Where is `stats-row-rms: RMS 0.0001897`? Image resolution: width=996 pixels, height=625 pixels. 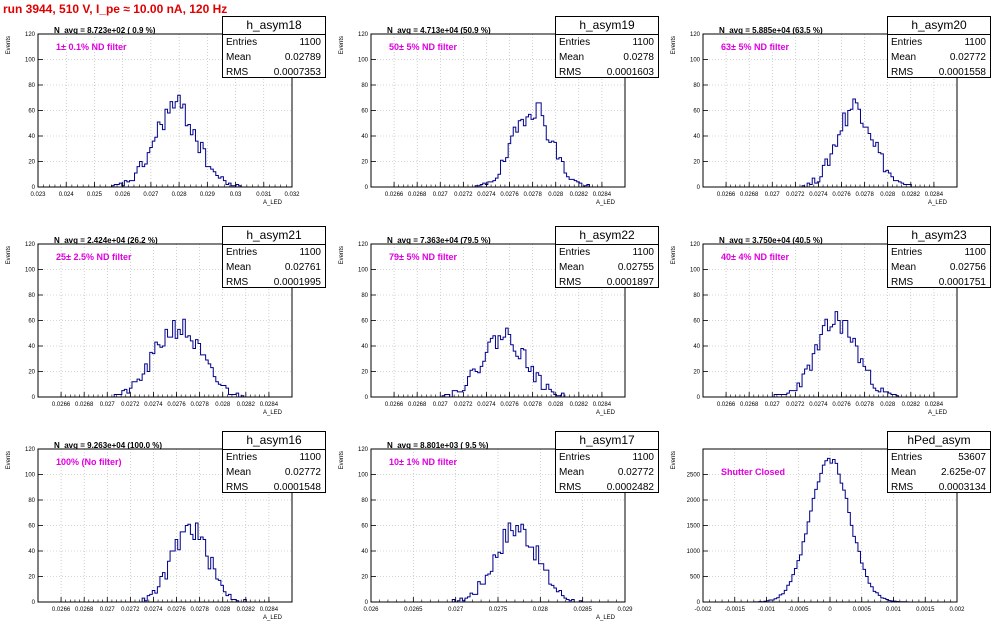 stats-row-rms: RMS 0.0001897 is located at coordinates (607, 282).